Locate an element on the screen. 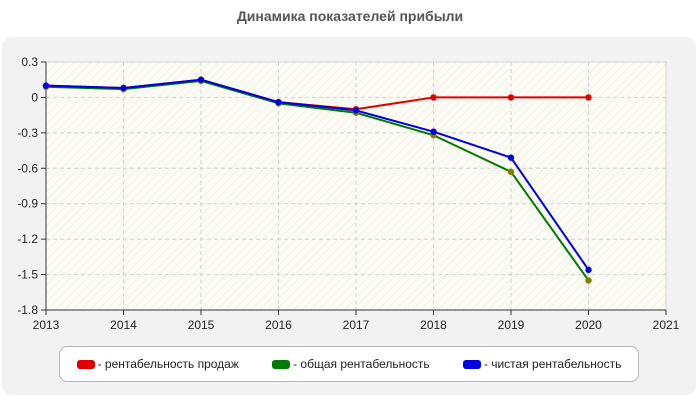 Image resolution: width=700 pixels, height=400 pixels. y-tick-label: 0.3 is located at coordinates (29, 62).